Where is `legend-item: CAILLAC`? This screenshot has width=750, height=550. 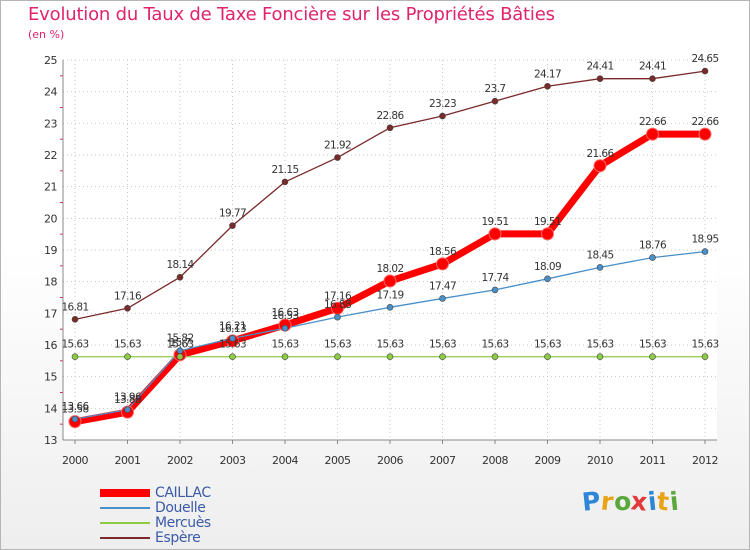 legend-item: CAILLAC is located at coordinates (210, 493).